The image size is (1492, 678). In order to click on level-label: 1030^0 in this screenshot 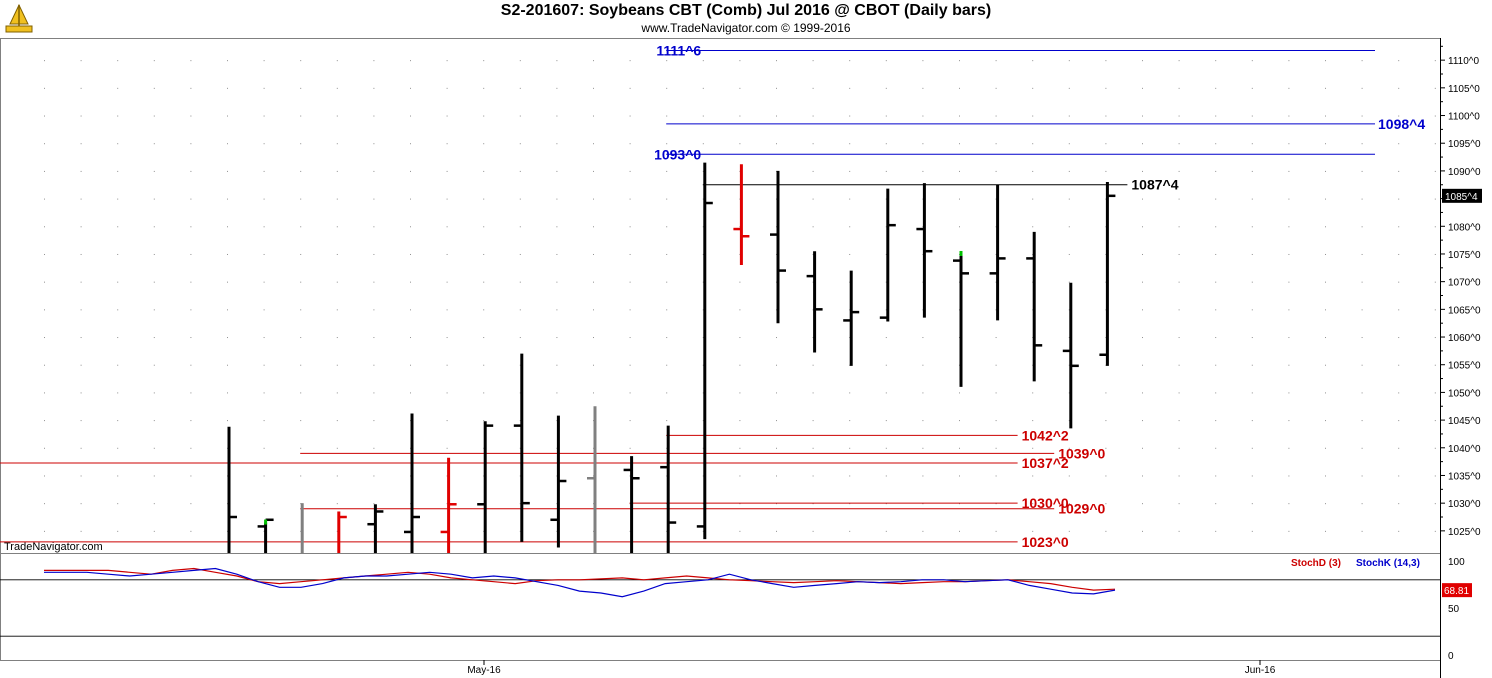, I will do `click(1045, 503)`.